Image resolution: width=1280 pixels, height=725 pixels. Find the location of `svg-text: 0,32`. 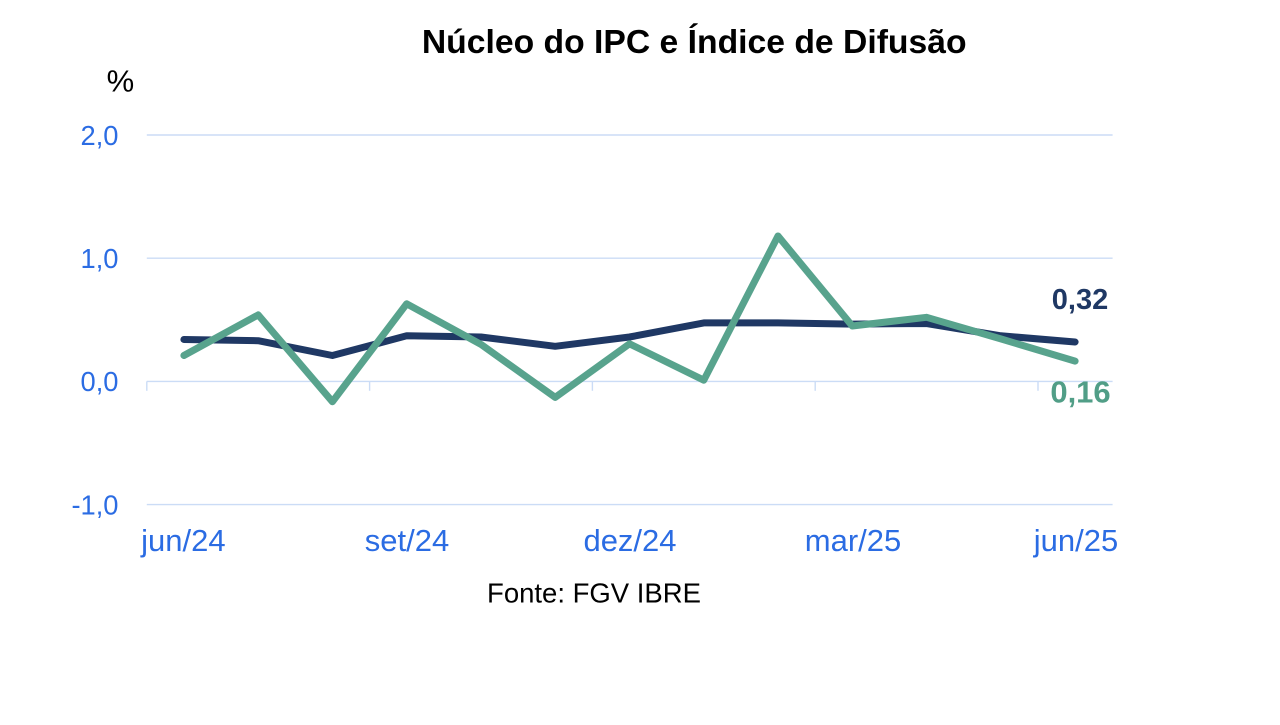

svg-text: 0,32 is located at coordinates (1080, 300).